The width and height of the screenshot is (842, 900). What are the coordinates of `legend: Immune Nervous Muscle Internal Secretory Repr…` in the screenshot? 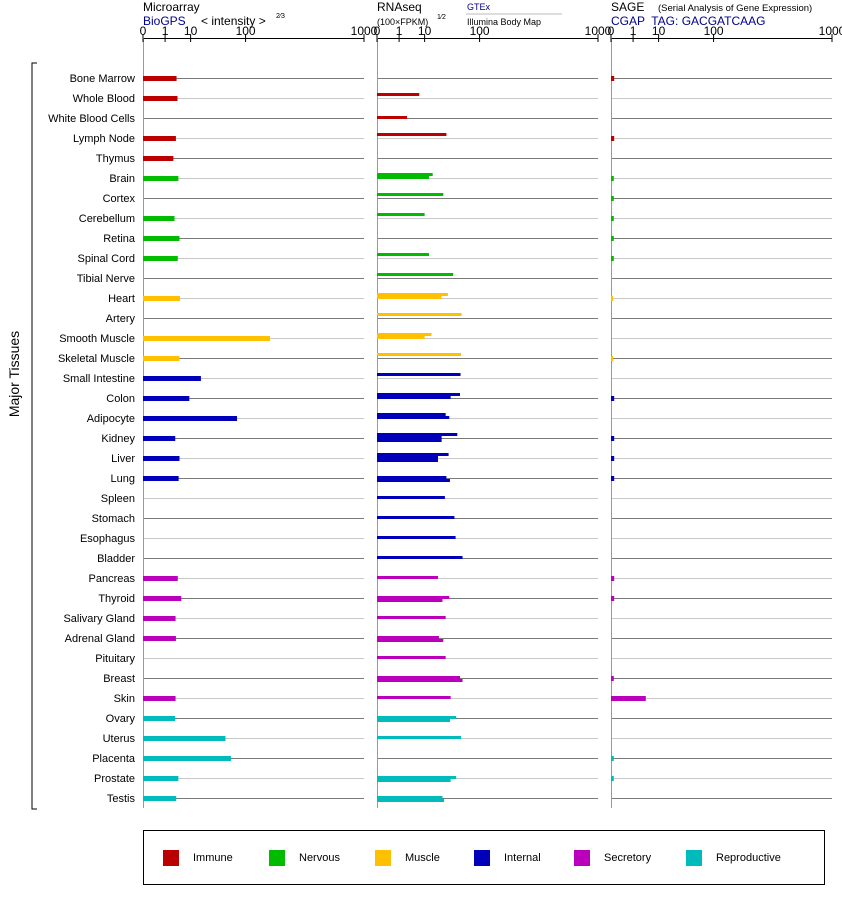 It's located at (484, 857).